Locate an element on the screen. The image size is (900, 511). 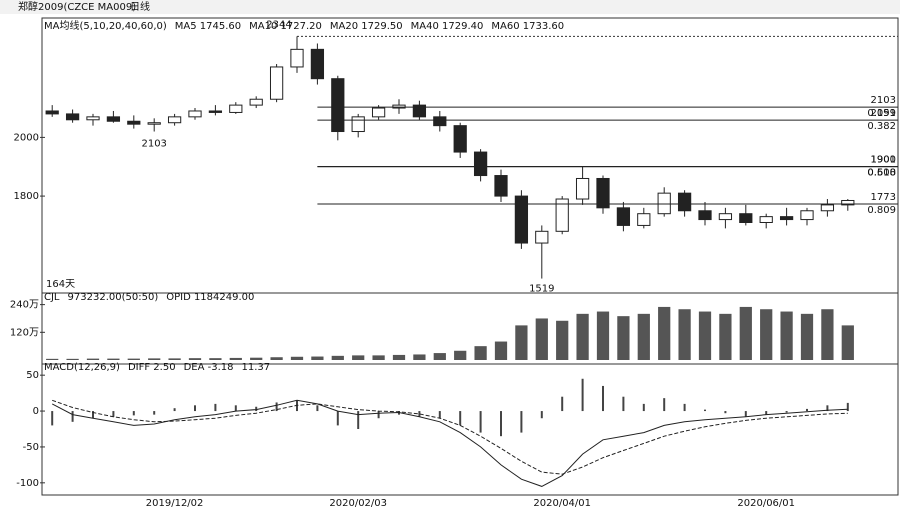
chart-title: 郑醇2009(CZCE MA009) is located at coordinates (77, 6).